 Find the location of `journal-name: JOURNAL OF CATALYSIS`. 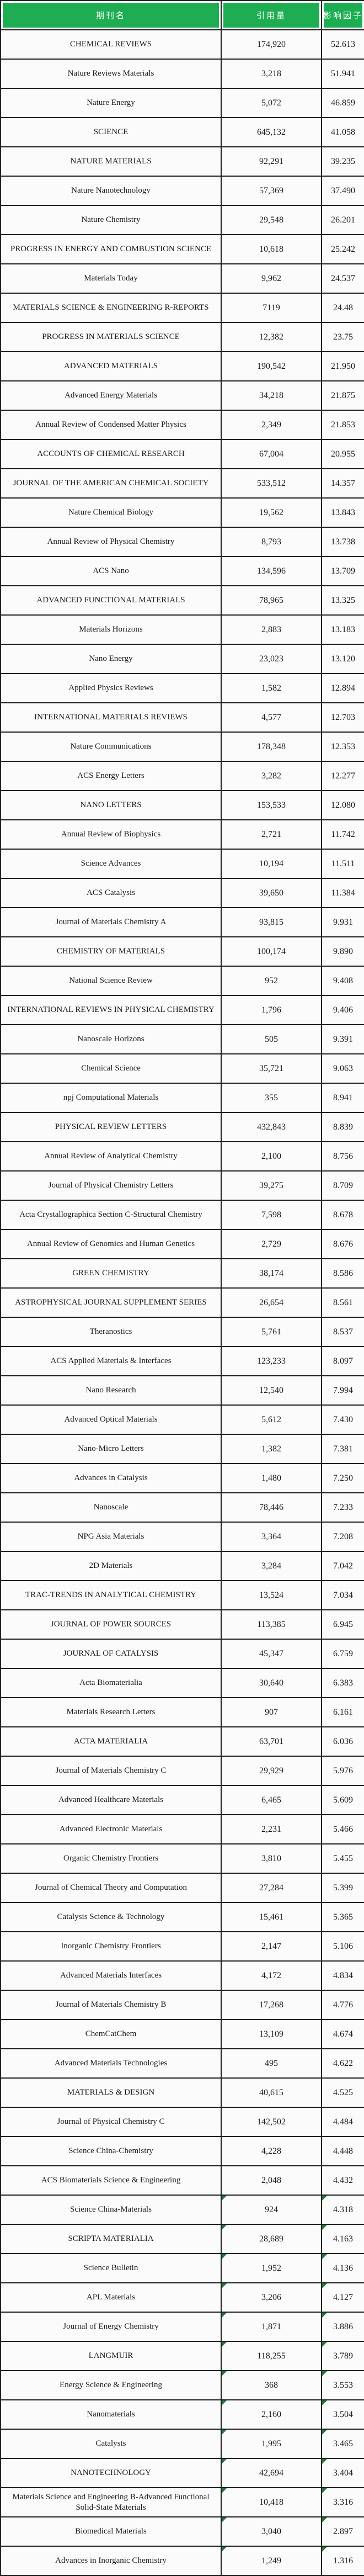

journal-name: JOURNAL OF CATALYSIS is located at coordinates (111, 1653).